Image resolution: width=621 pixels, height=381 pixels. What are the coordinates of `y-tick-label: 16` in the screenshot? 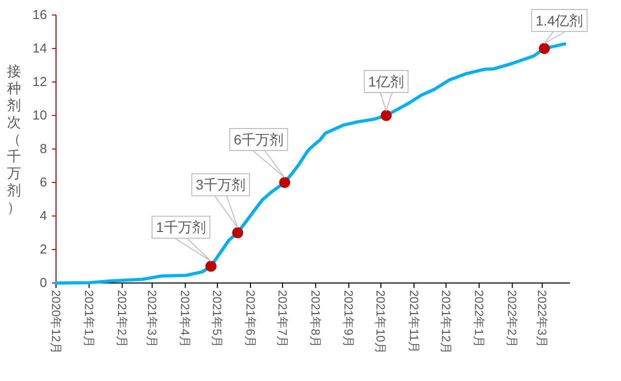 It's located at (39, 14).